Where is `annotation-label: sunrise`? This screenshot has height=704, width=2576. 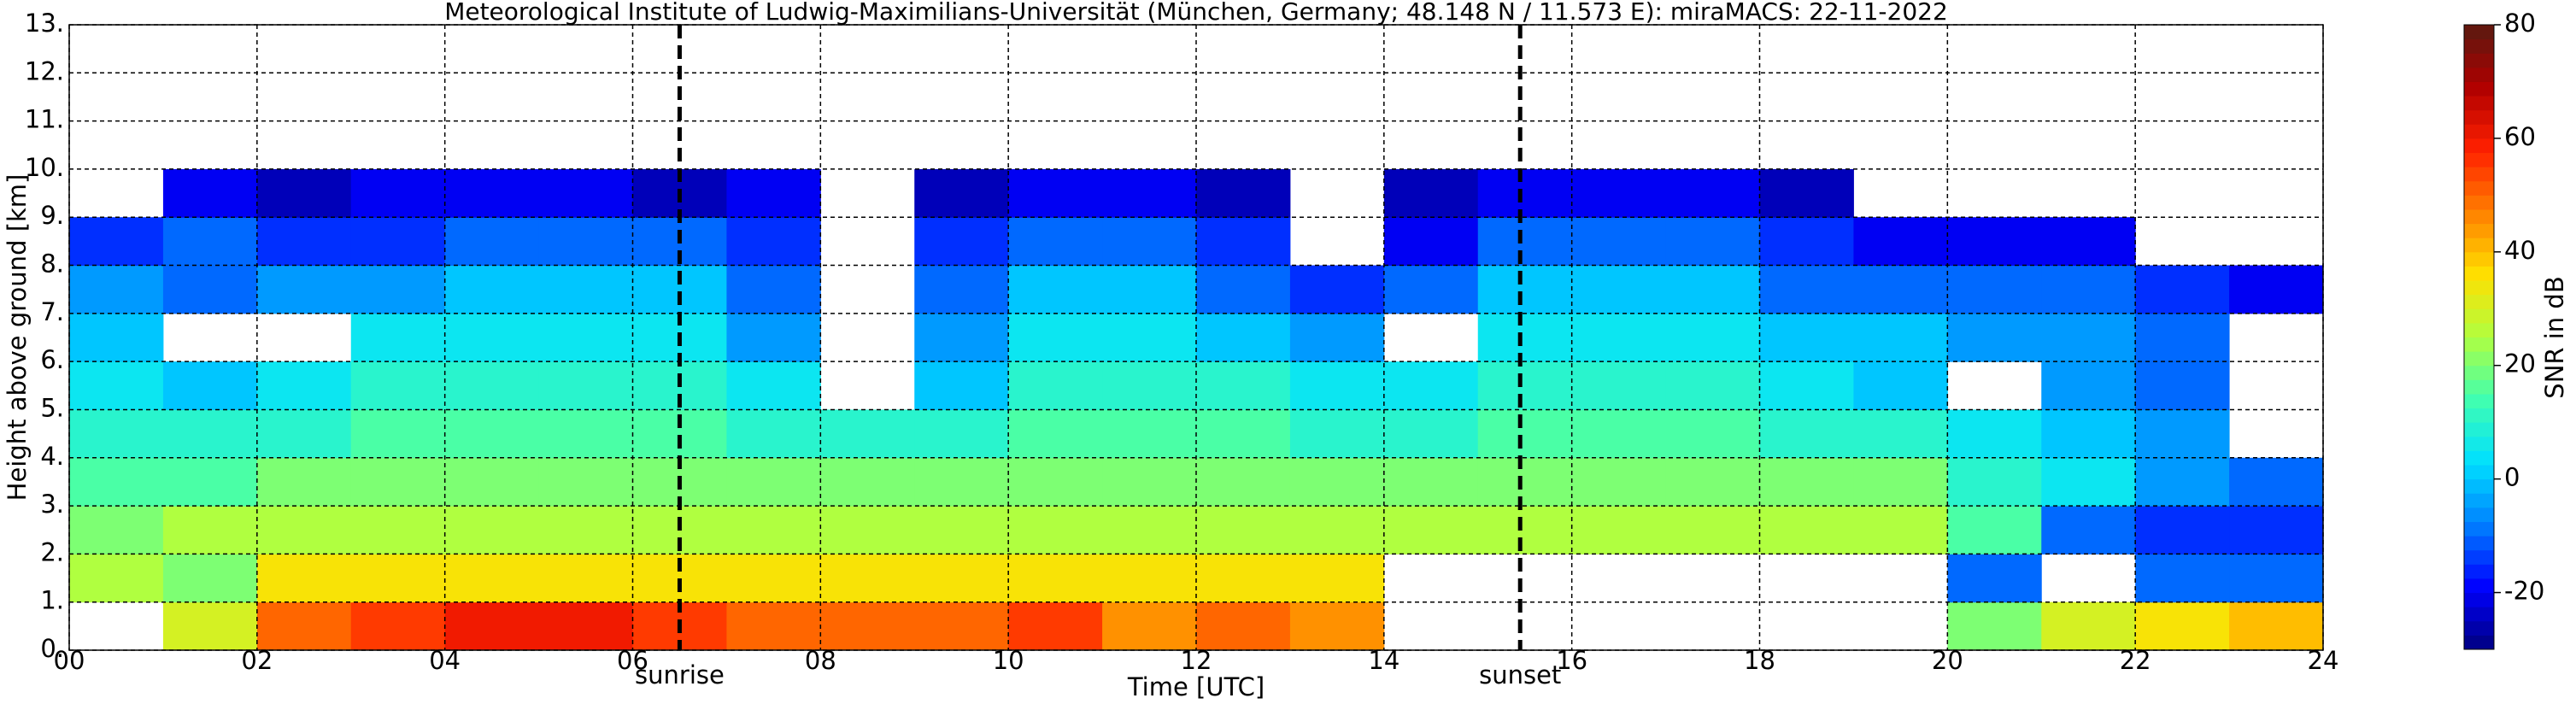 annotation-label: sunrise is located at coordinates (680, 674).